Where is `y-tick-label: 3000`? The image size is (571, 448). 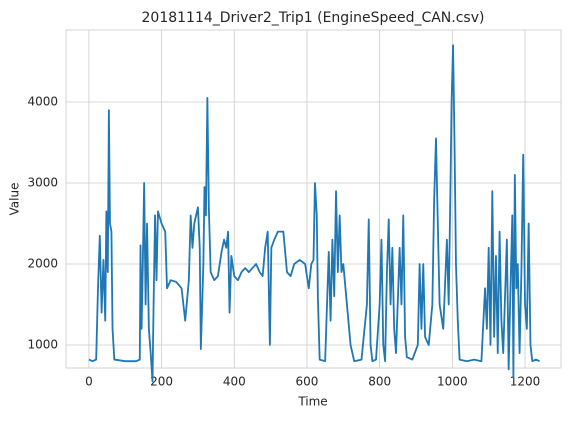 y-tick-label: 3000 is located at coordinates (42, 183).